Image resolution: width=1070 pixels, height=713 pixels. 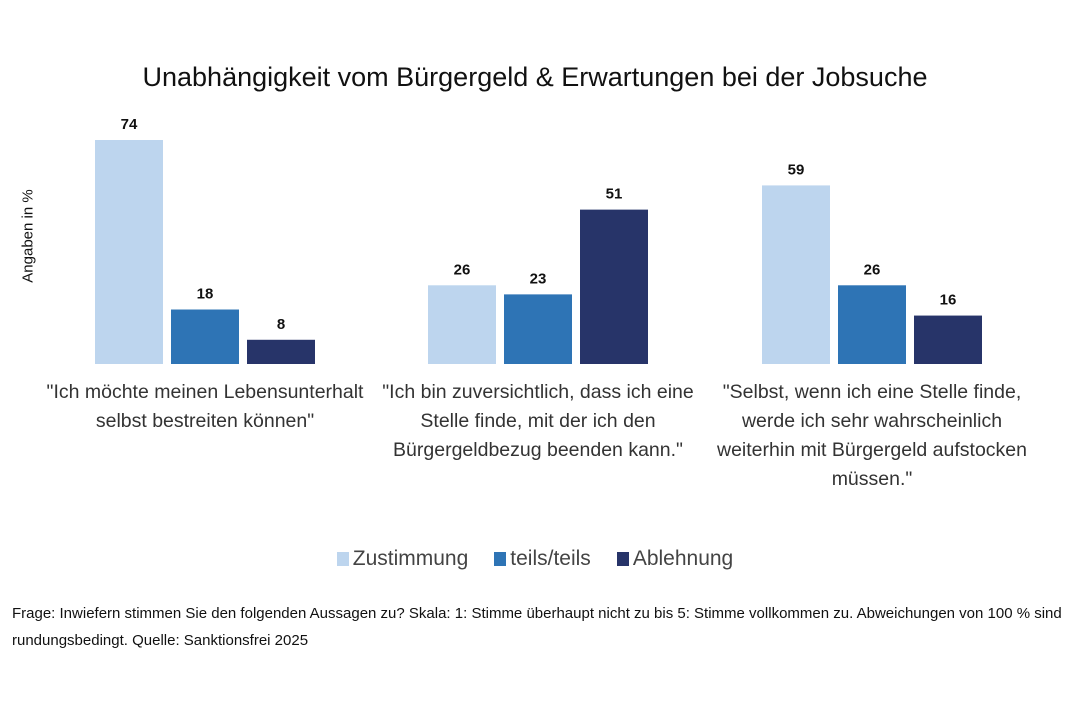 What do you see at coordinates (538, 278) in the screenshot?
I see `data-label: 23` at bounding box center [538, 278].